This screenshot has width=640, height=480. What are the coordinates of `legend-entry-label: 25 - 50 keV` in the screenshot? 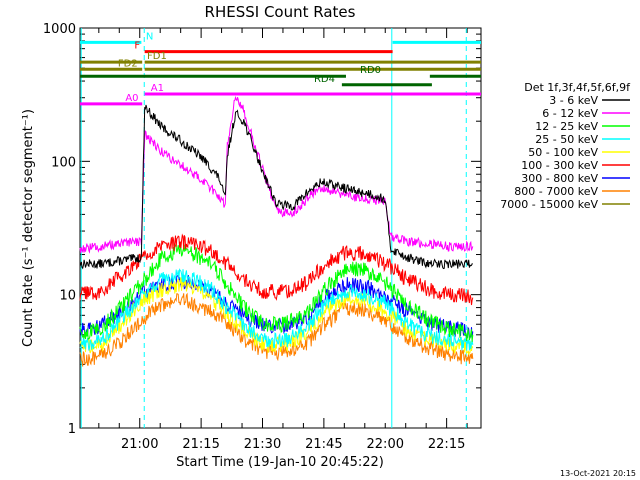 It's located at (566, 139).